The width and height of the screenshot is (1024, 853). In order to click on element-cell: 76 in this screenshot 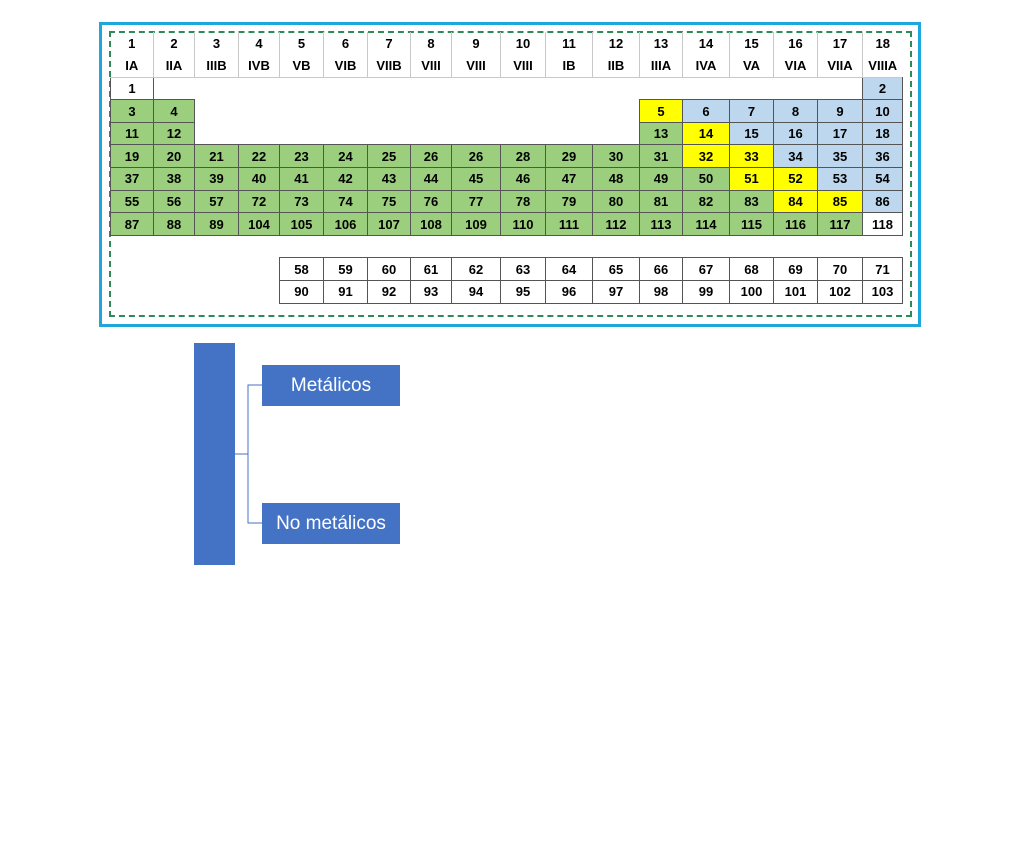, I will do `click(431, 201)`.